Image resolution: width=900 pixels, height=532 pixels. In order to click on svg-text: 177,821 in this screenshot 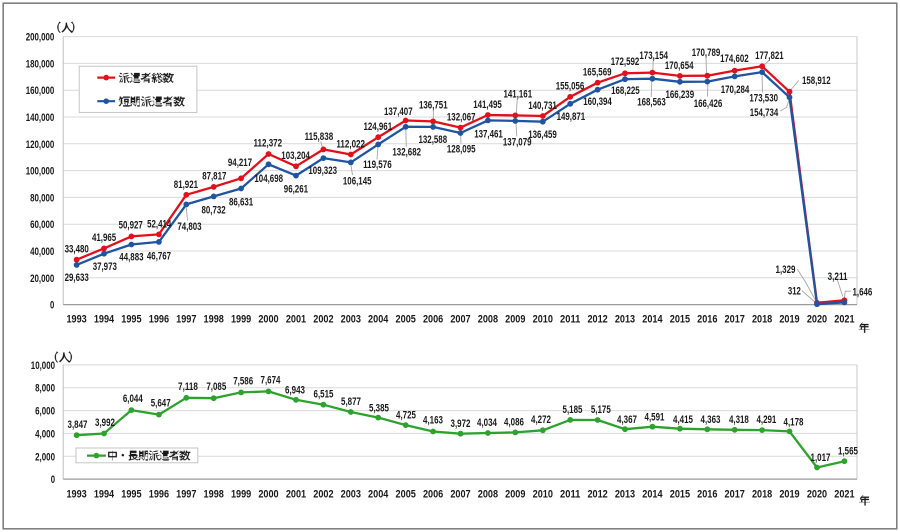, I will do `click(769, 56)`.